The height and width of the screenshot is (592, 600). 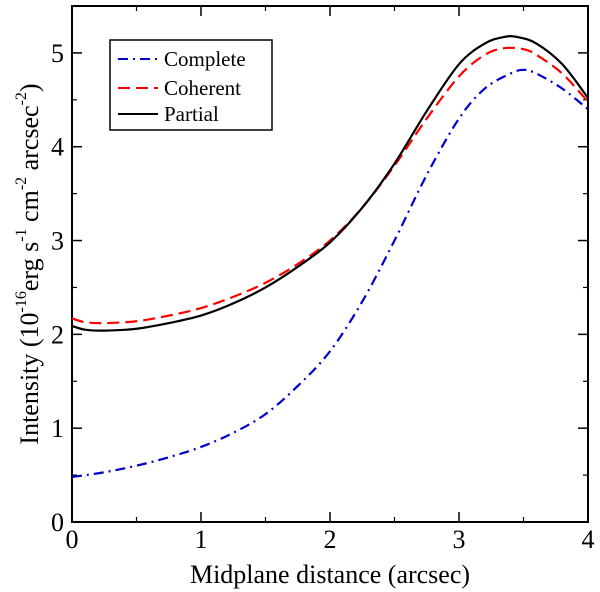 I want to click on y-tick-label: 4, so click(x=57, y=147).